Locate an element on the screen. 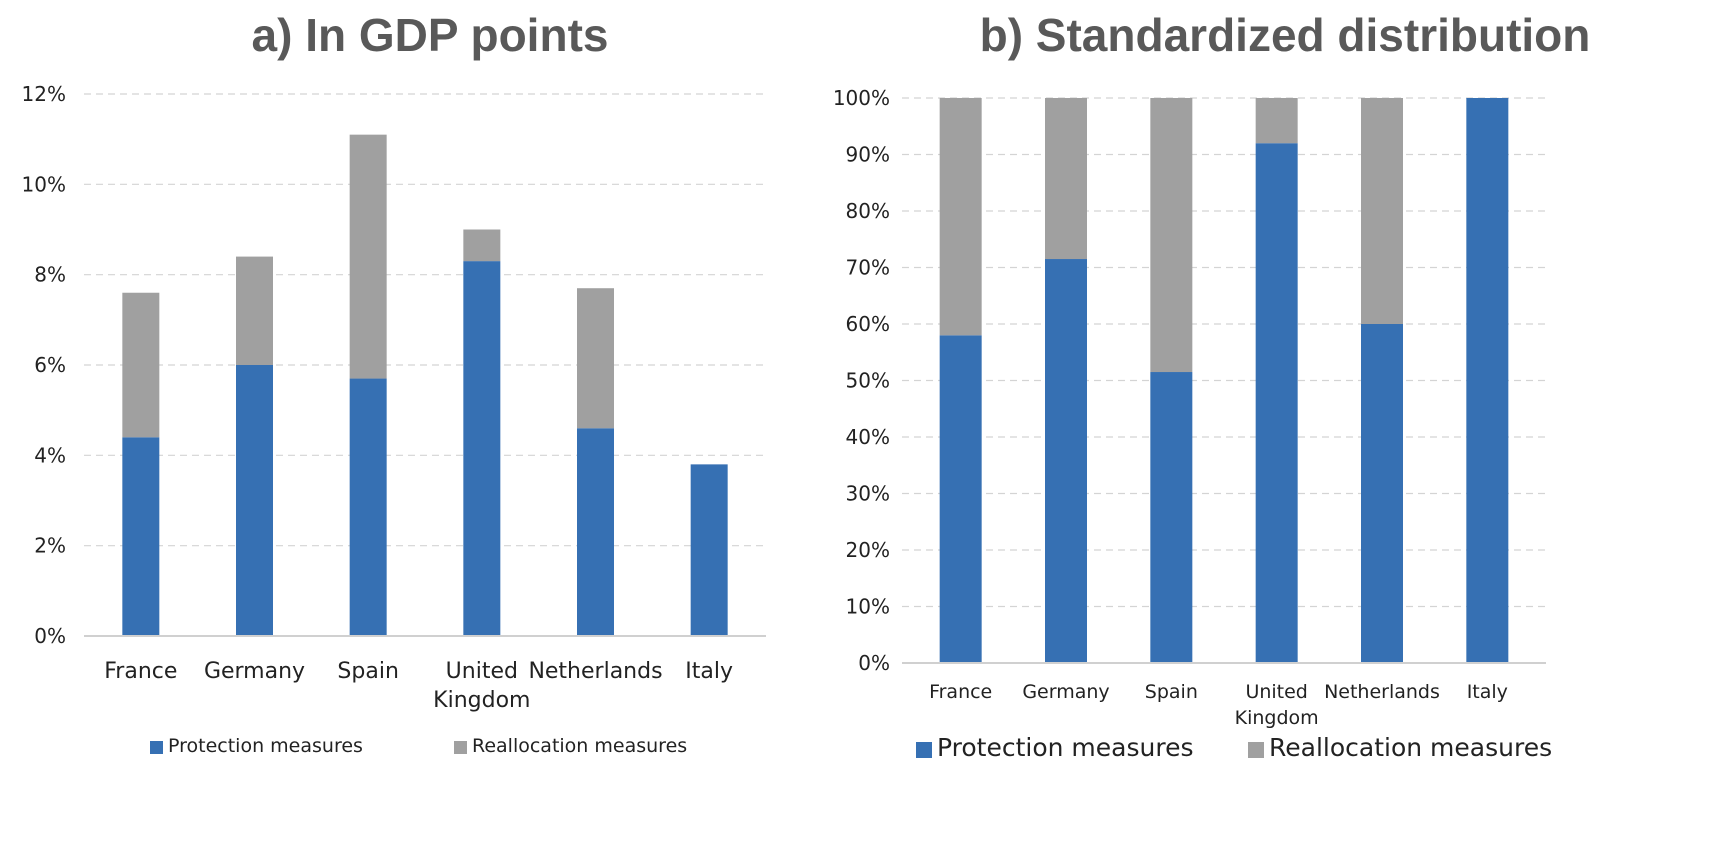  y-tick-label: 50% is located at coordinates (868, 381).